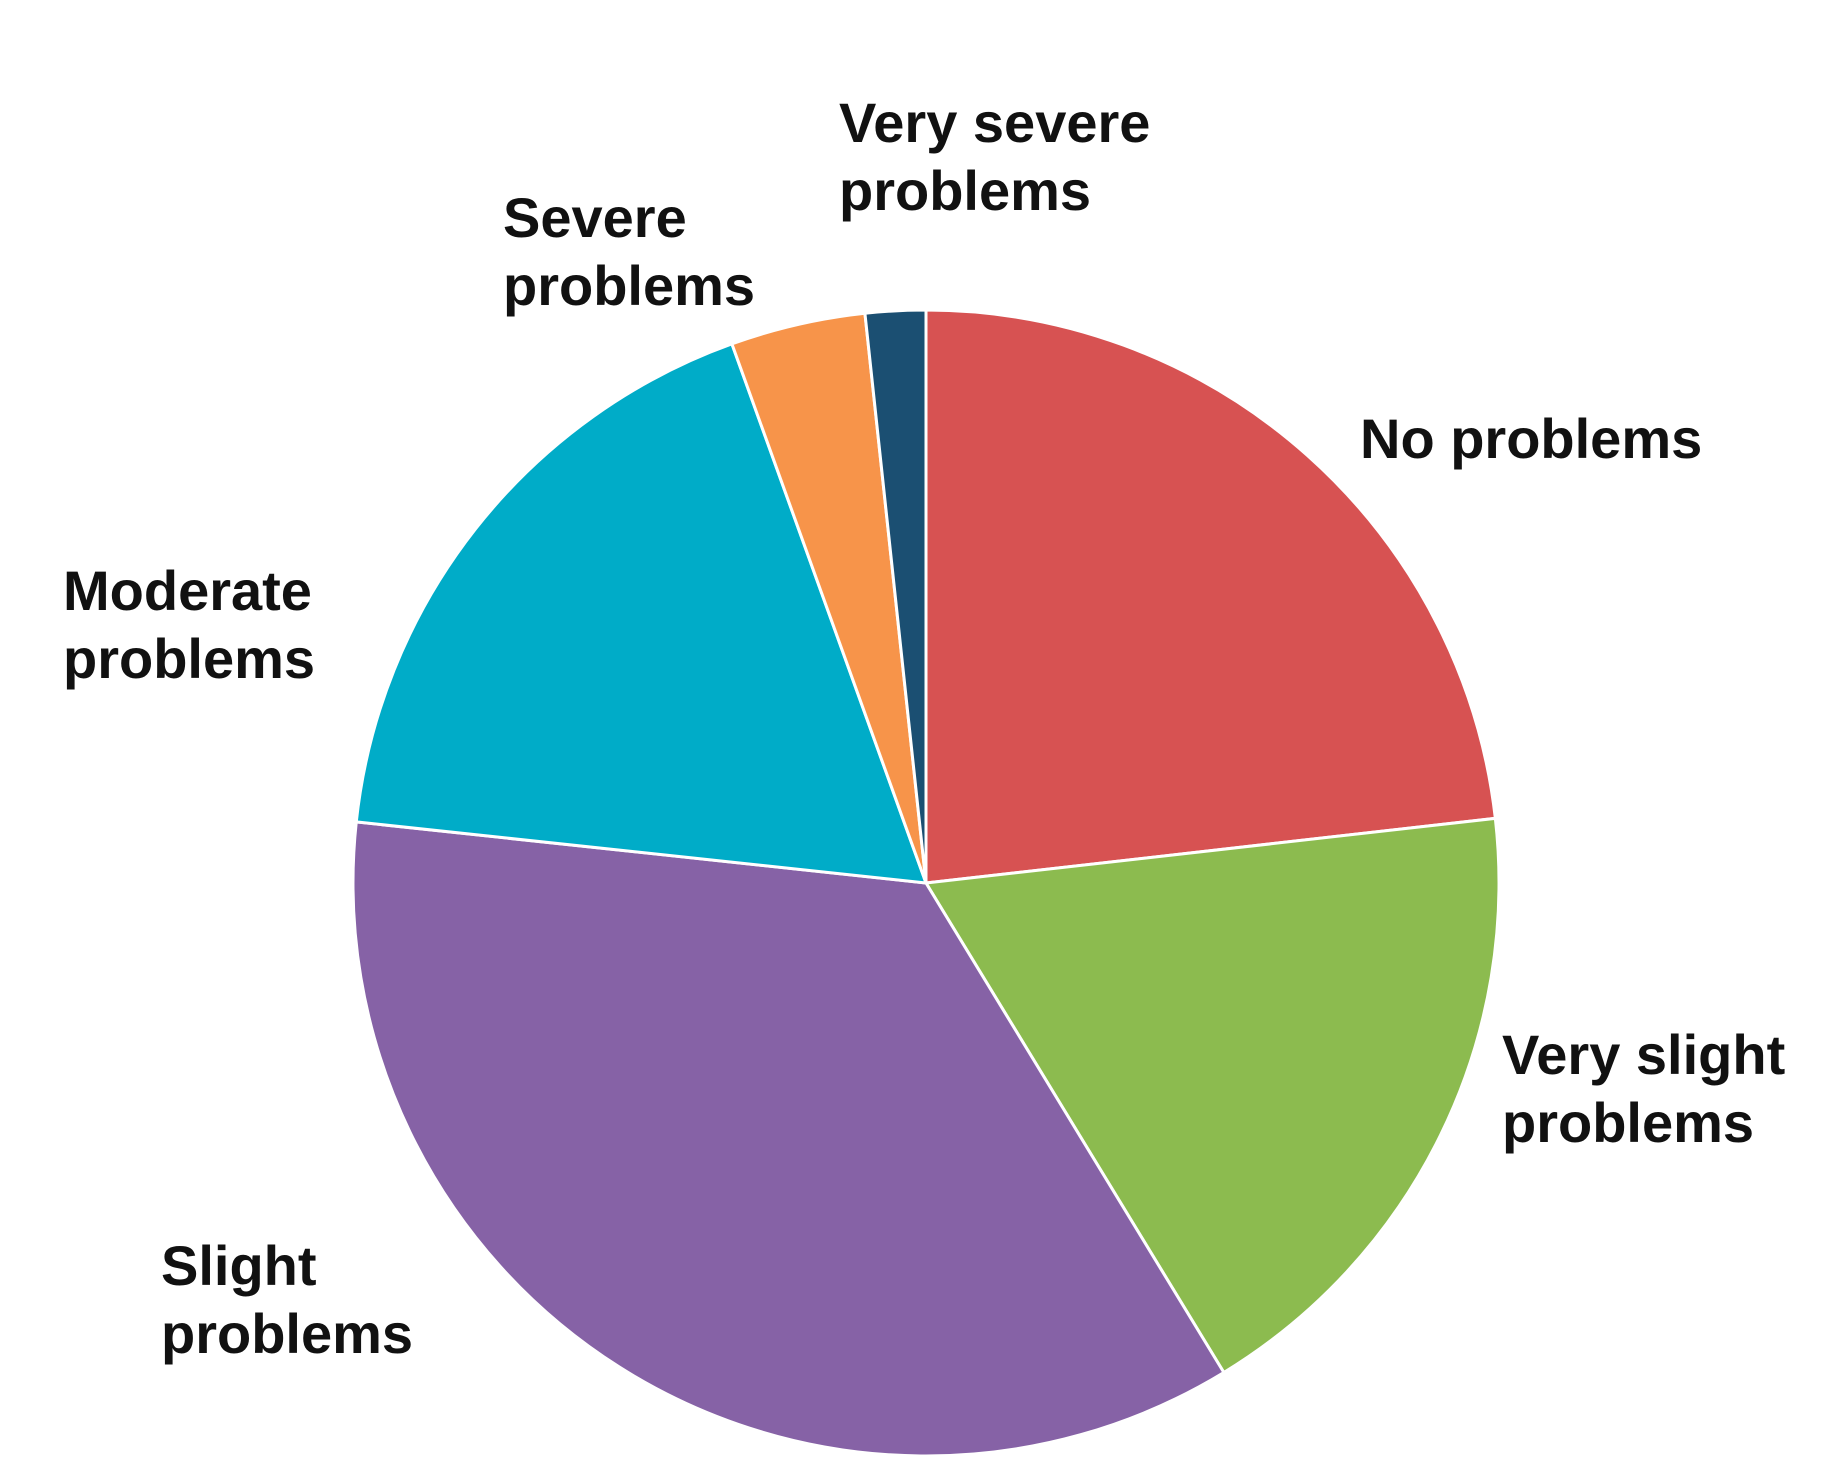 This screenshot has width=1845, height=1459. Describe the element at coordinates (995, 157) in the screenshot. I see `slice-label: Very severe problems` at that location.